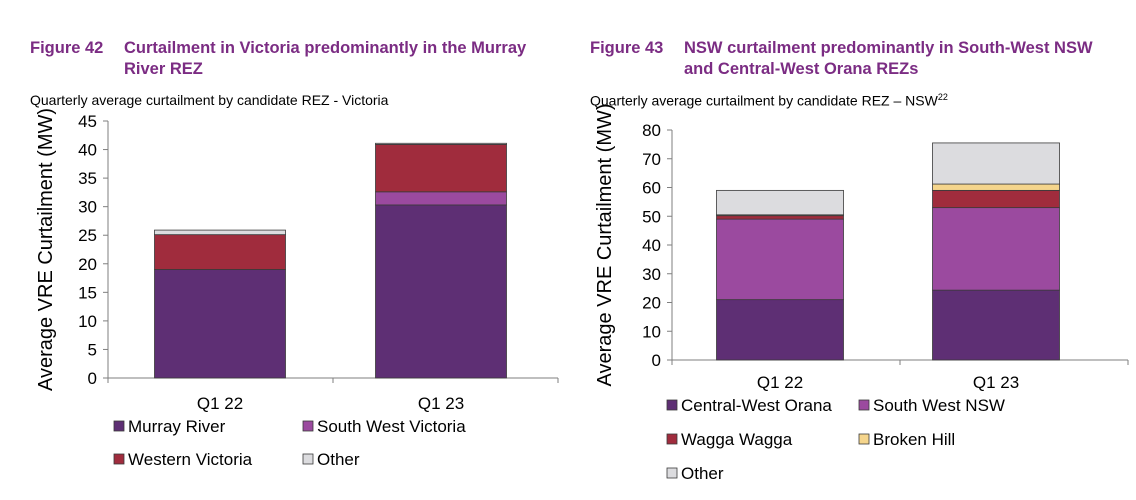 The image size is (1136, 500). What do you see at coordinates (737, 439) in the screenshot?
I see `legend-label: Wagga Wagga` at bounding box center [737, 439].